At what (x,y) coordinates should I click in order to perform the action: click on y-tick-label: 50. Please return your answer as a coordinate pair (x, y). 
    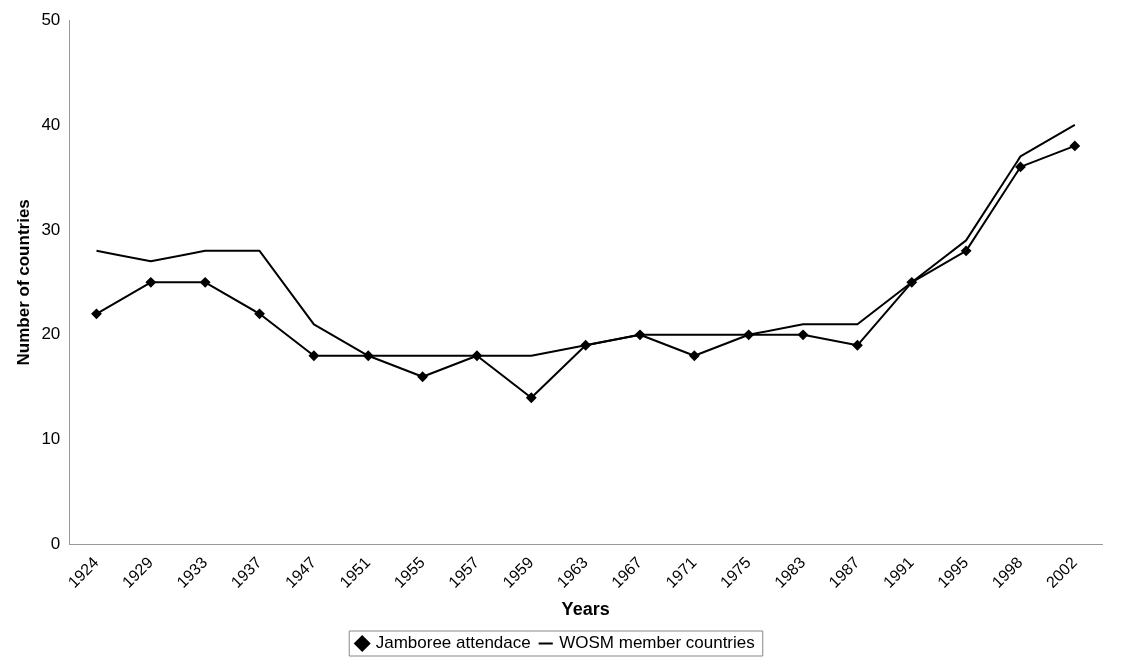
    Looking at the image, I should click on (51, 19).